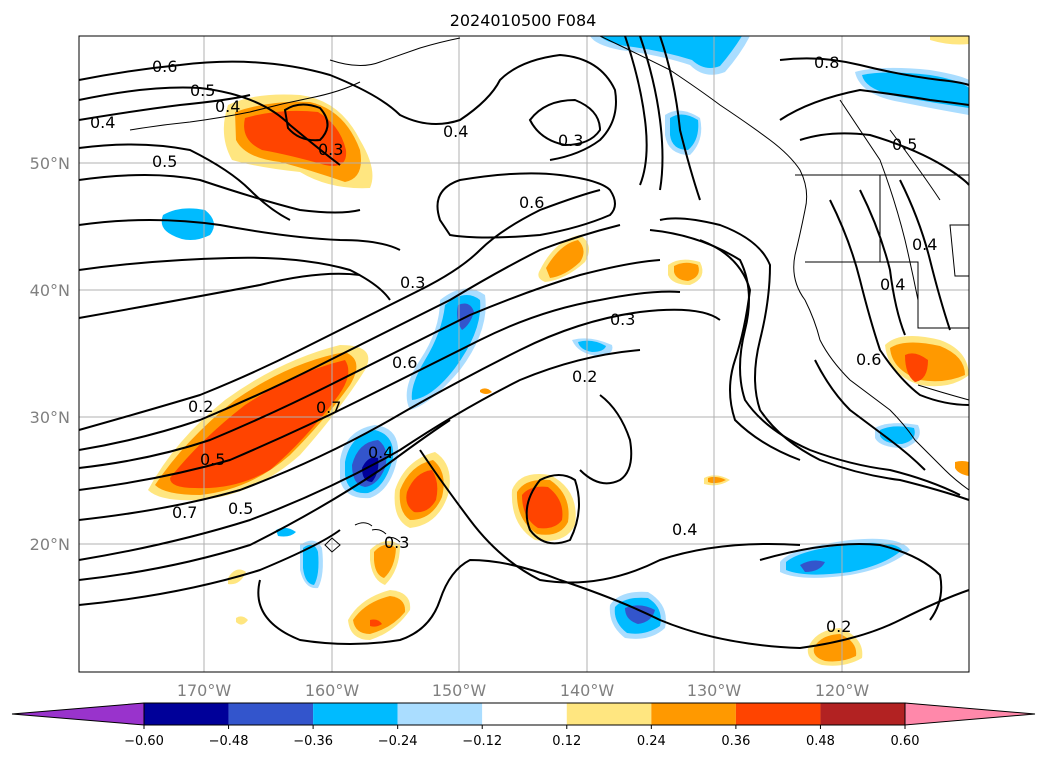 This screenshot has width=1047, height=765. I want to click on lon-label: 120°W, so click(842, 690).